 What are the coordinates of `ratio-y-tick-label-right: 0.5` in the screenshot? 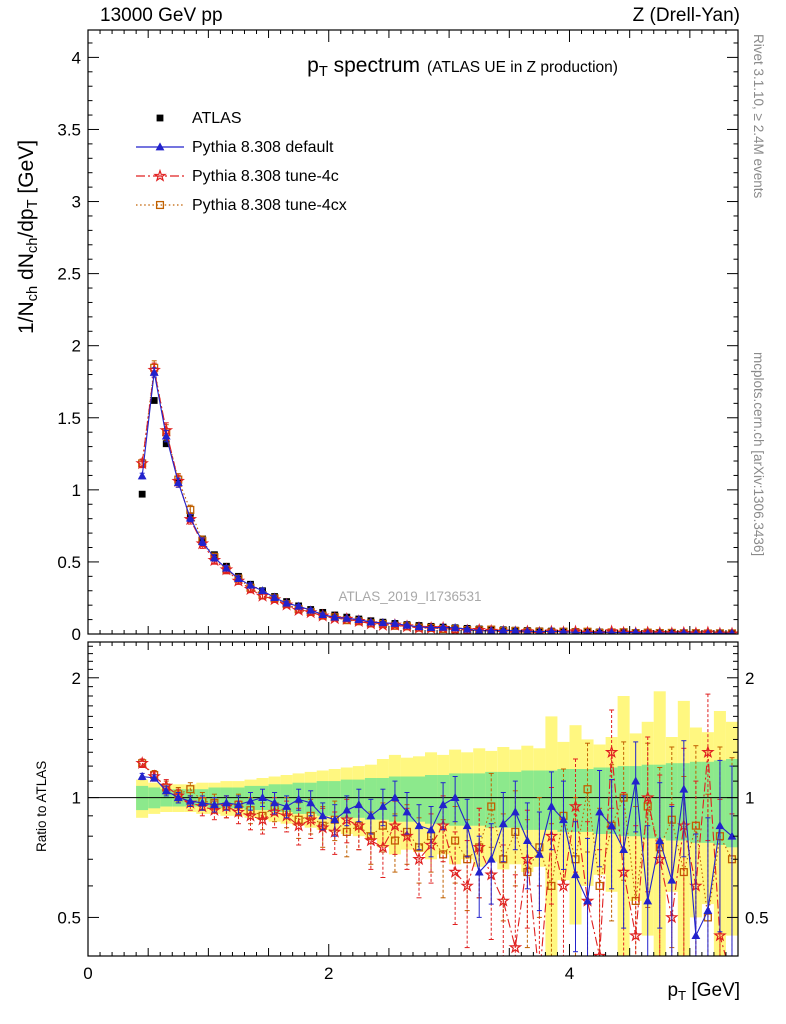 It's located at (757, 917).